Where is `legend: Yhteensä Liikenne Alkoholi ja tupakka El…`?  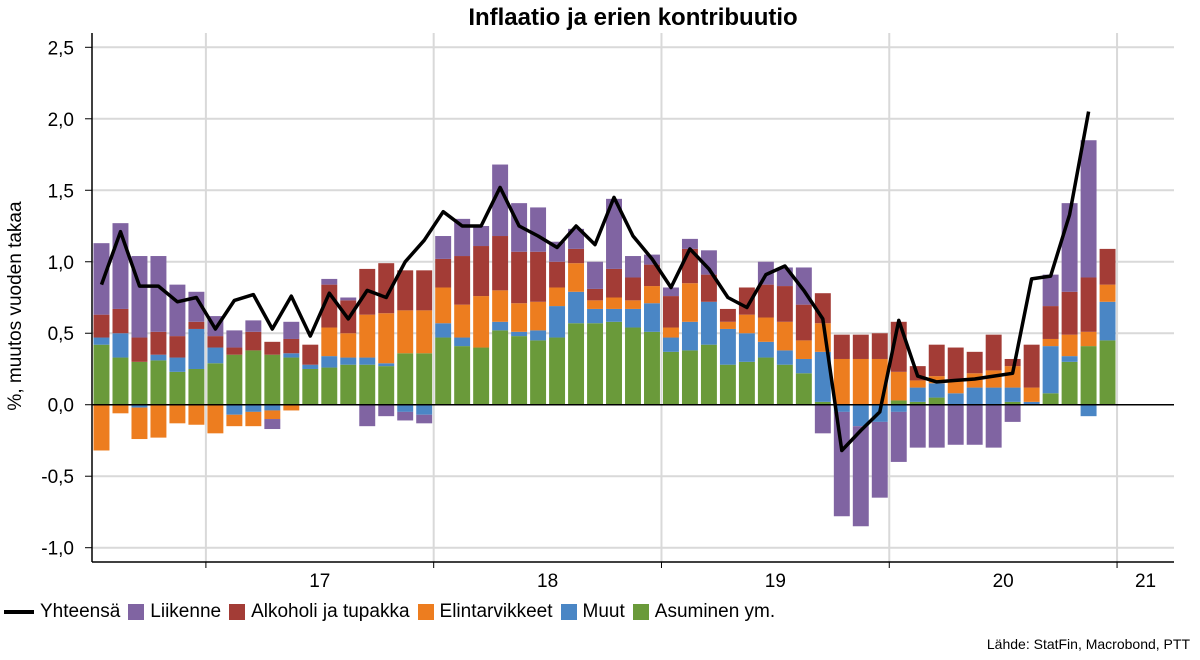
legend: Yhteensä Liikenne Alkoholi ja tupakka El… is located at coordinates (393, 612).